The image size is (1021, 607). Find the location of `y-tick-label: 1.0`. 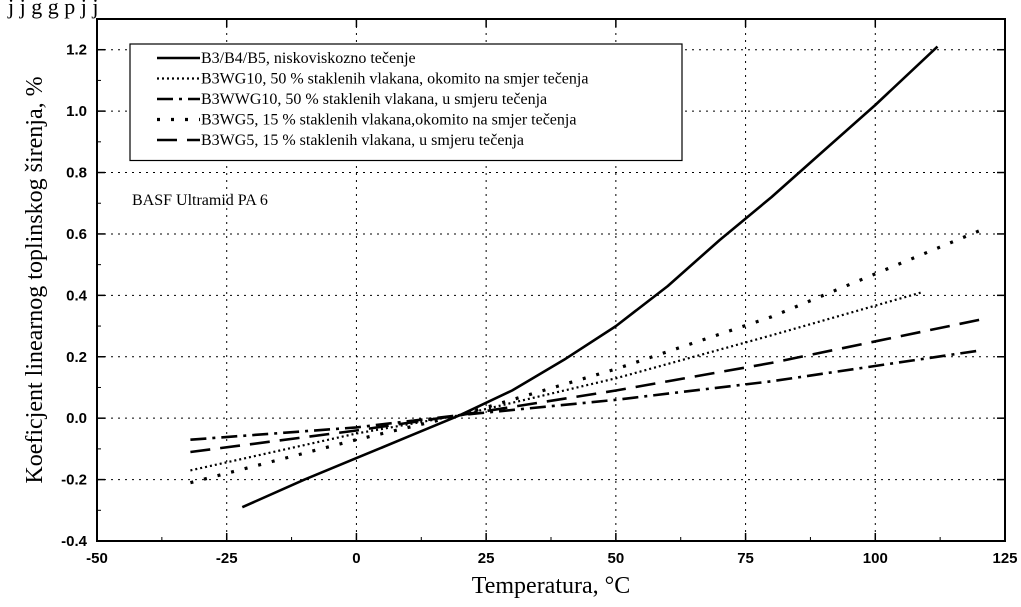

y-tick-label: 1.0 is located at coordinates (76, 111).